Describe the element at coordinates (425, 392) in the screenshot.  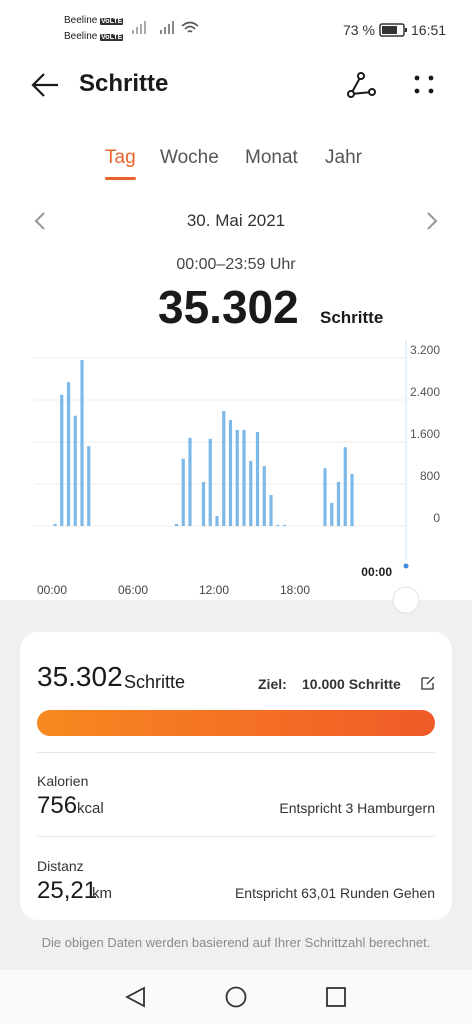
I see `y-tick-label: 2.400` at that location.